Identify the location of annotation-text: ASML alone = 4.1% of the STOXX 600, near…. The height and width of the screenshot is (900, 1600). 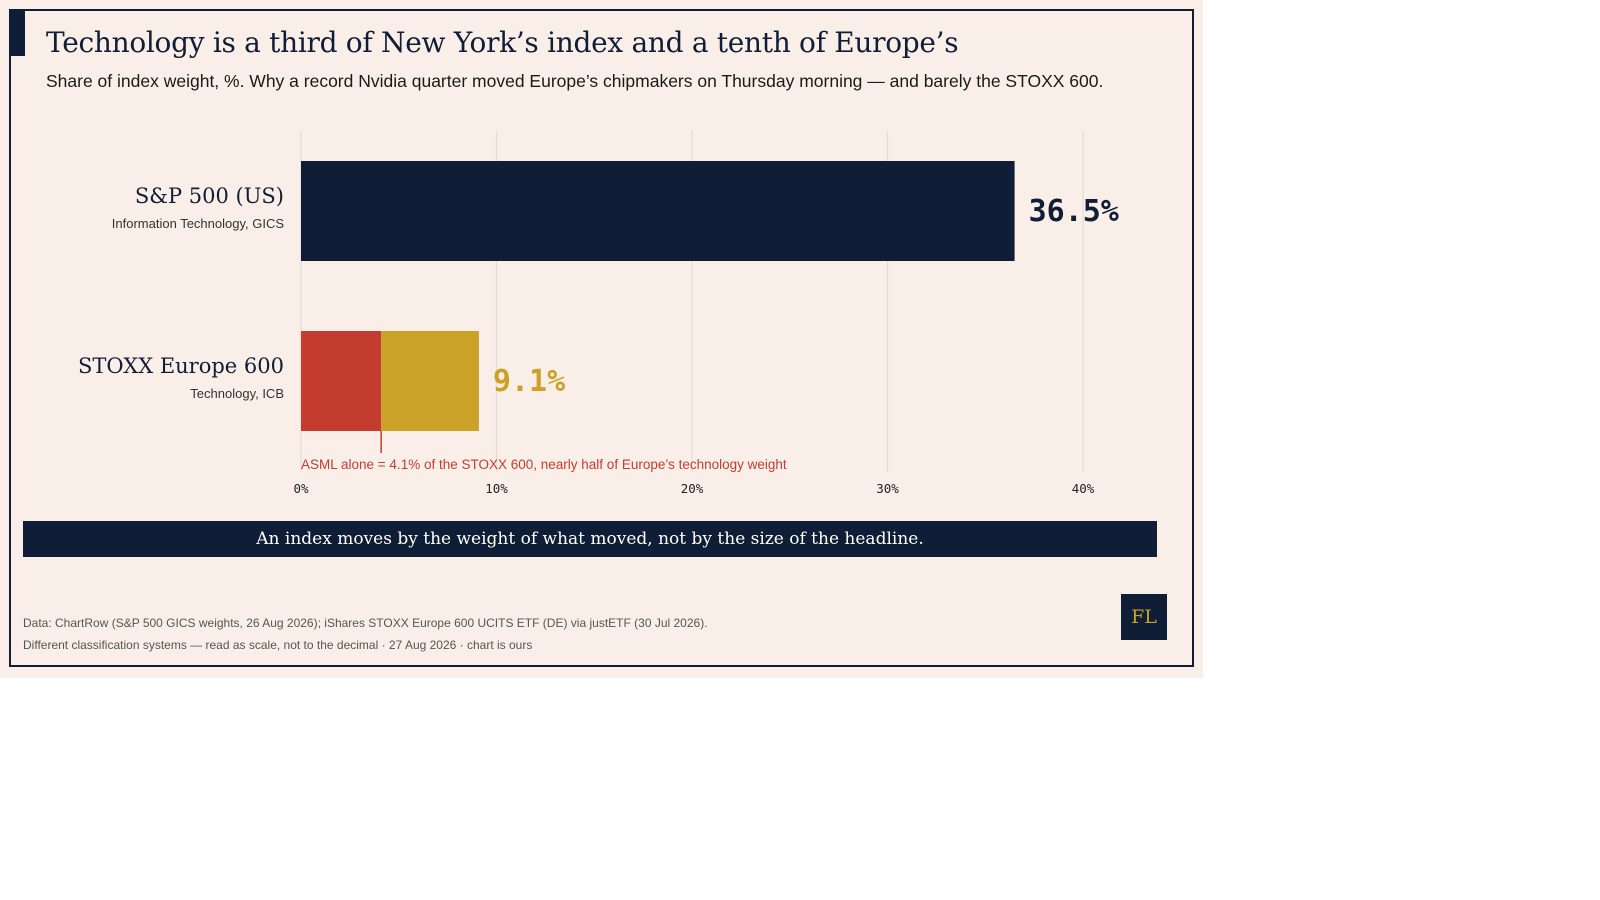
(544, 464).